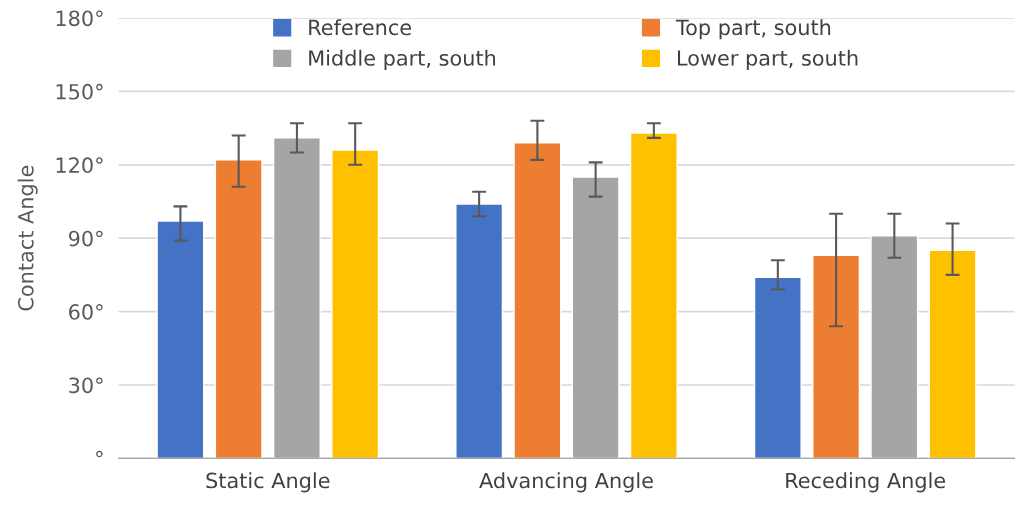  What do you see at coordinates (402, 59) in the screenshot?
I see `legend-label: Middle part, south` at bounding box center [402, 59].